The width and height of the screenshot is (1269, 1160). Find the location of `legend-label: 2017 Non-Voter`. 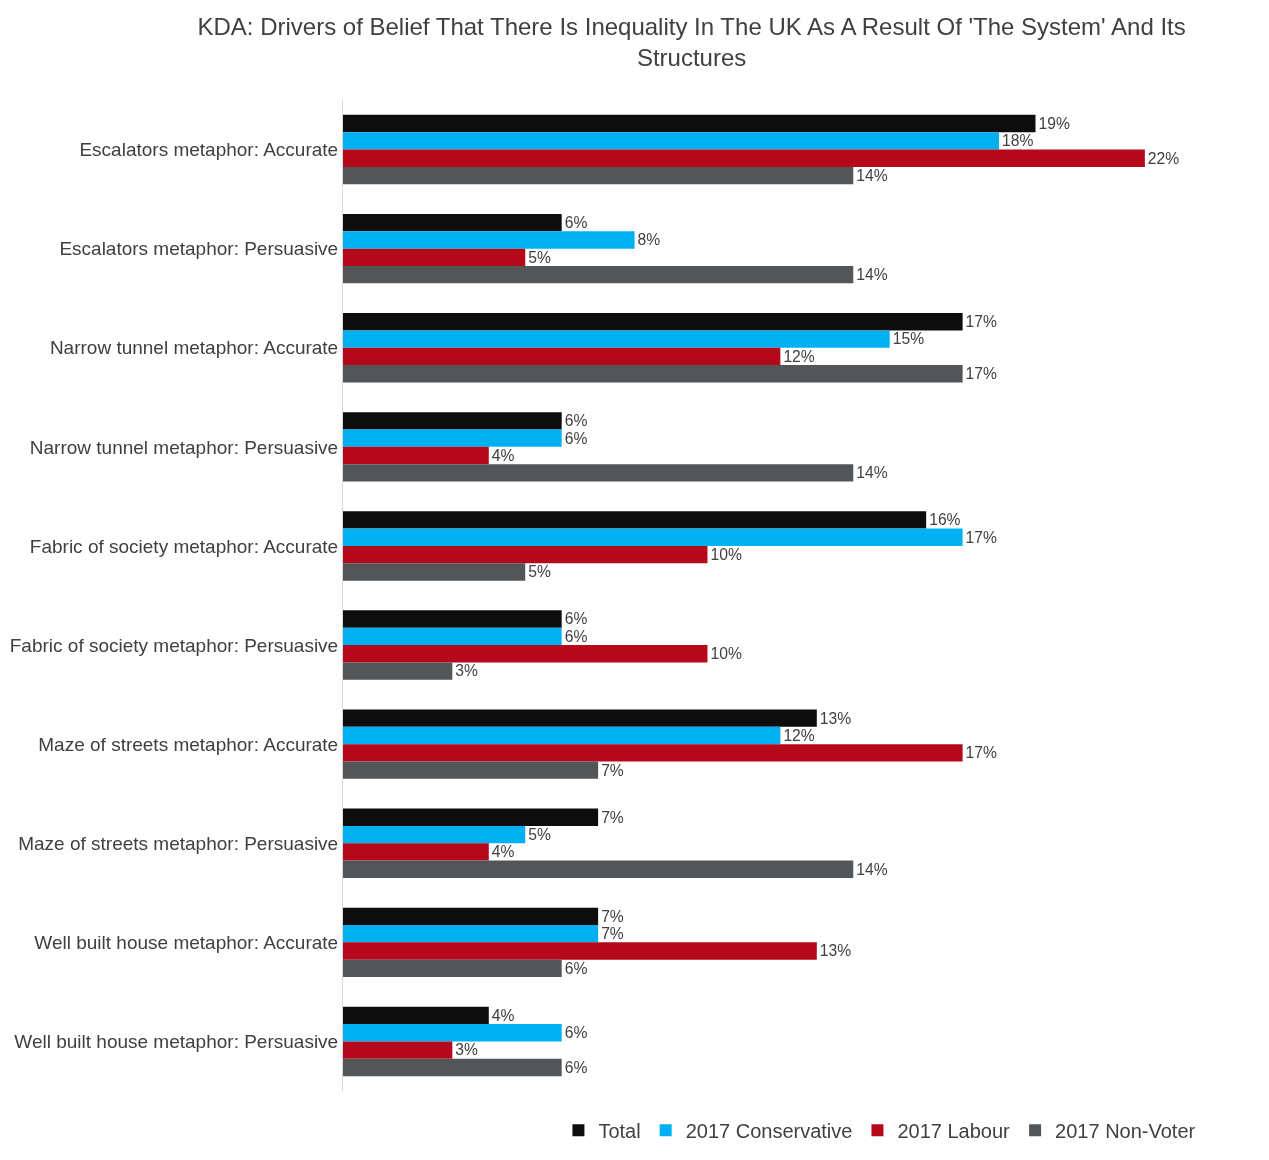

legend-label: 2017 Non-Voter is located at coordinates (1125, 1131).